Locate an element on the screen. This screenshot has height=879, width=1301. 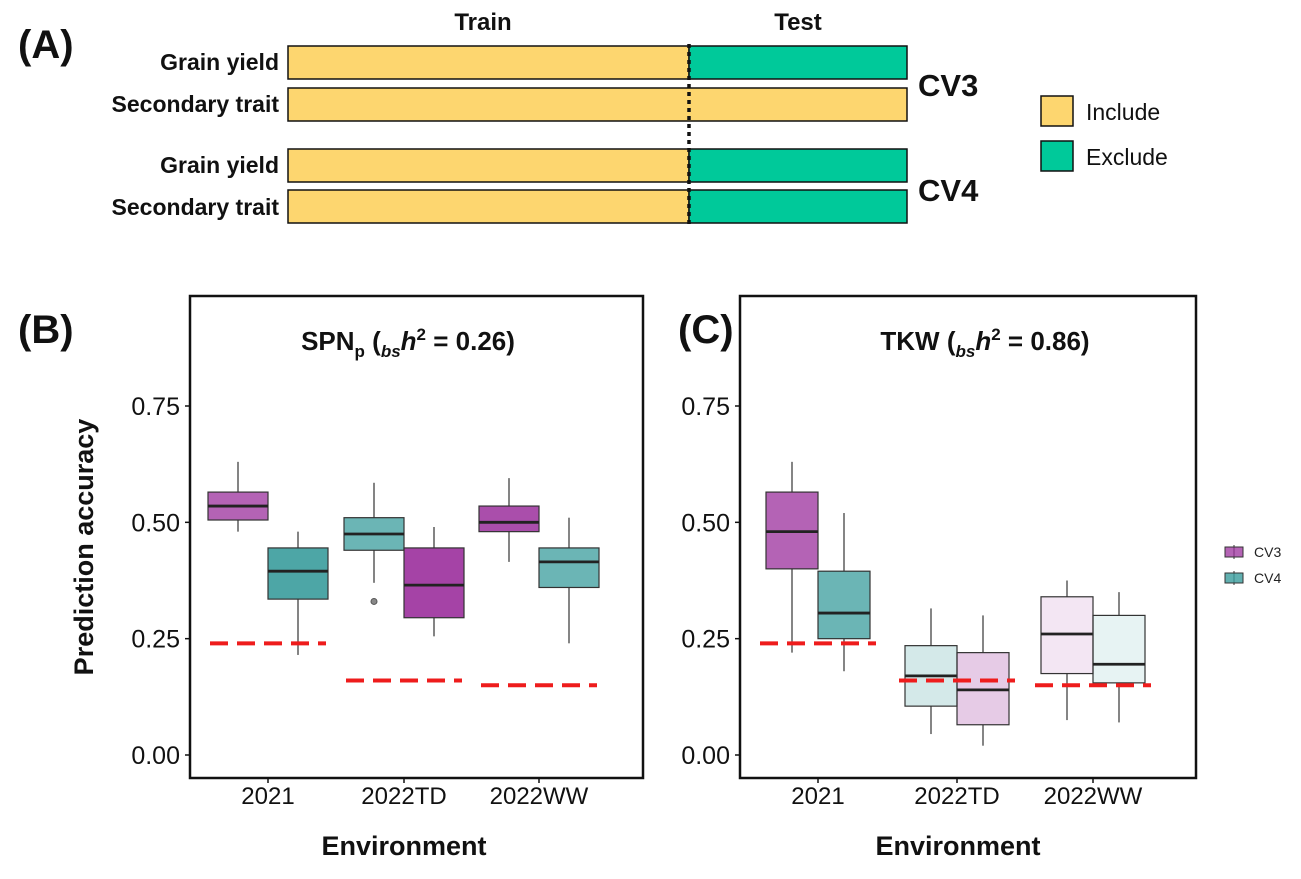
panel-b-box-2021-CV3 is located at coordinates (238, 496).